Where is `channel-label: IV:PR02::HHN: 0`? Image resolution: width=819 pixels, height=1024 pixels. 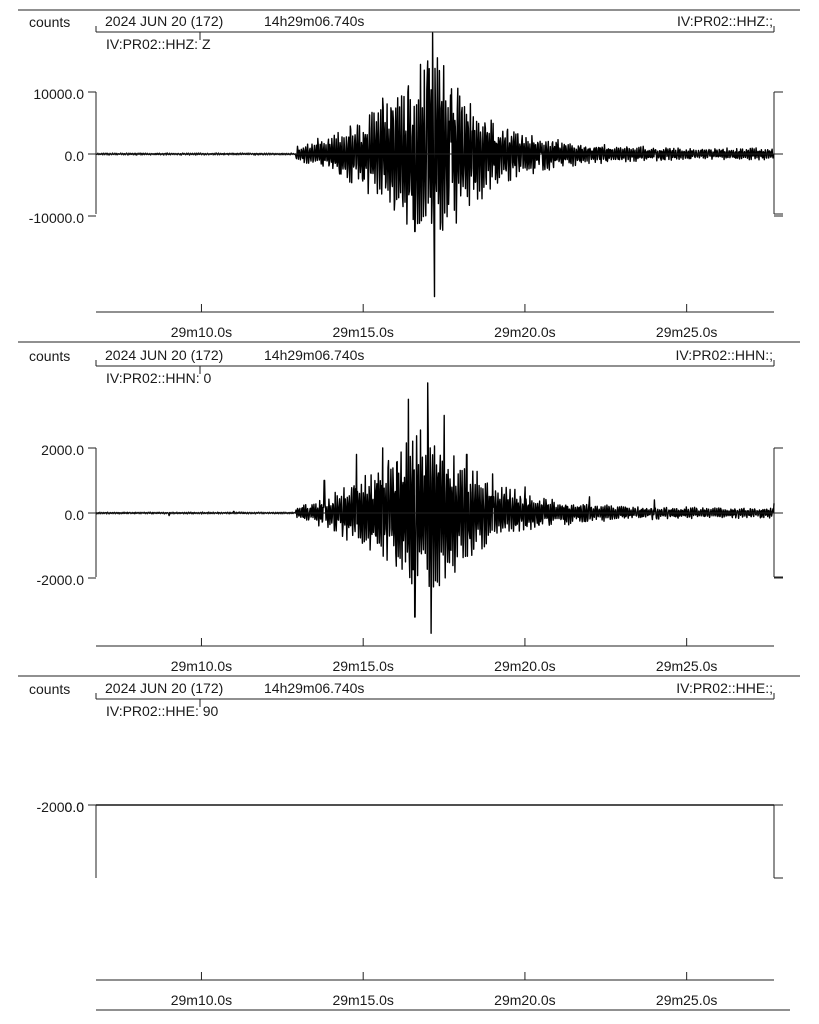 channel-label: IV:PR02::HHN: 0 is located at coordinates (159, 378).